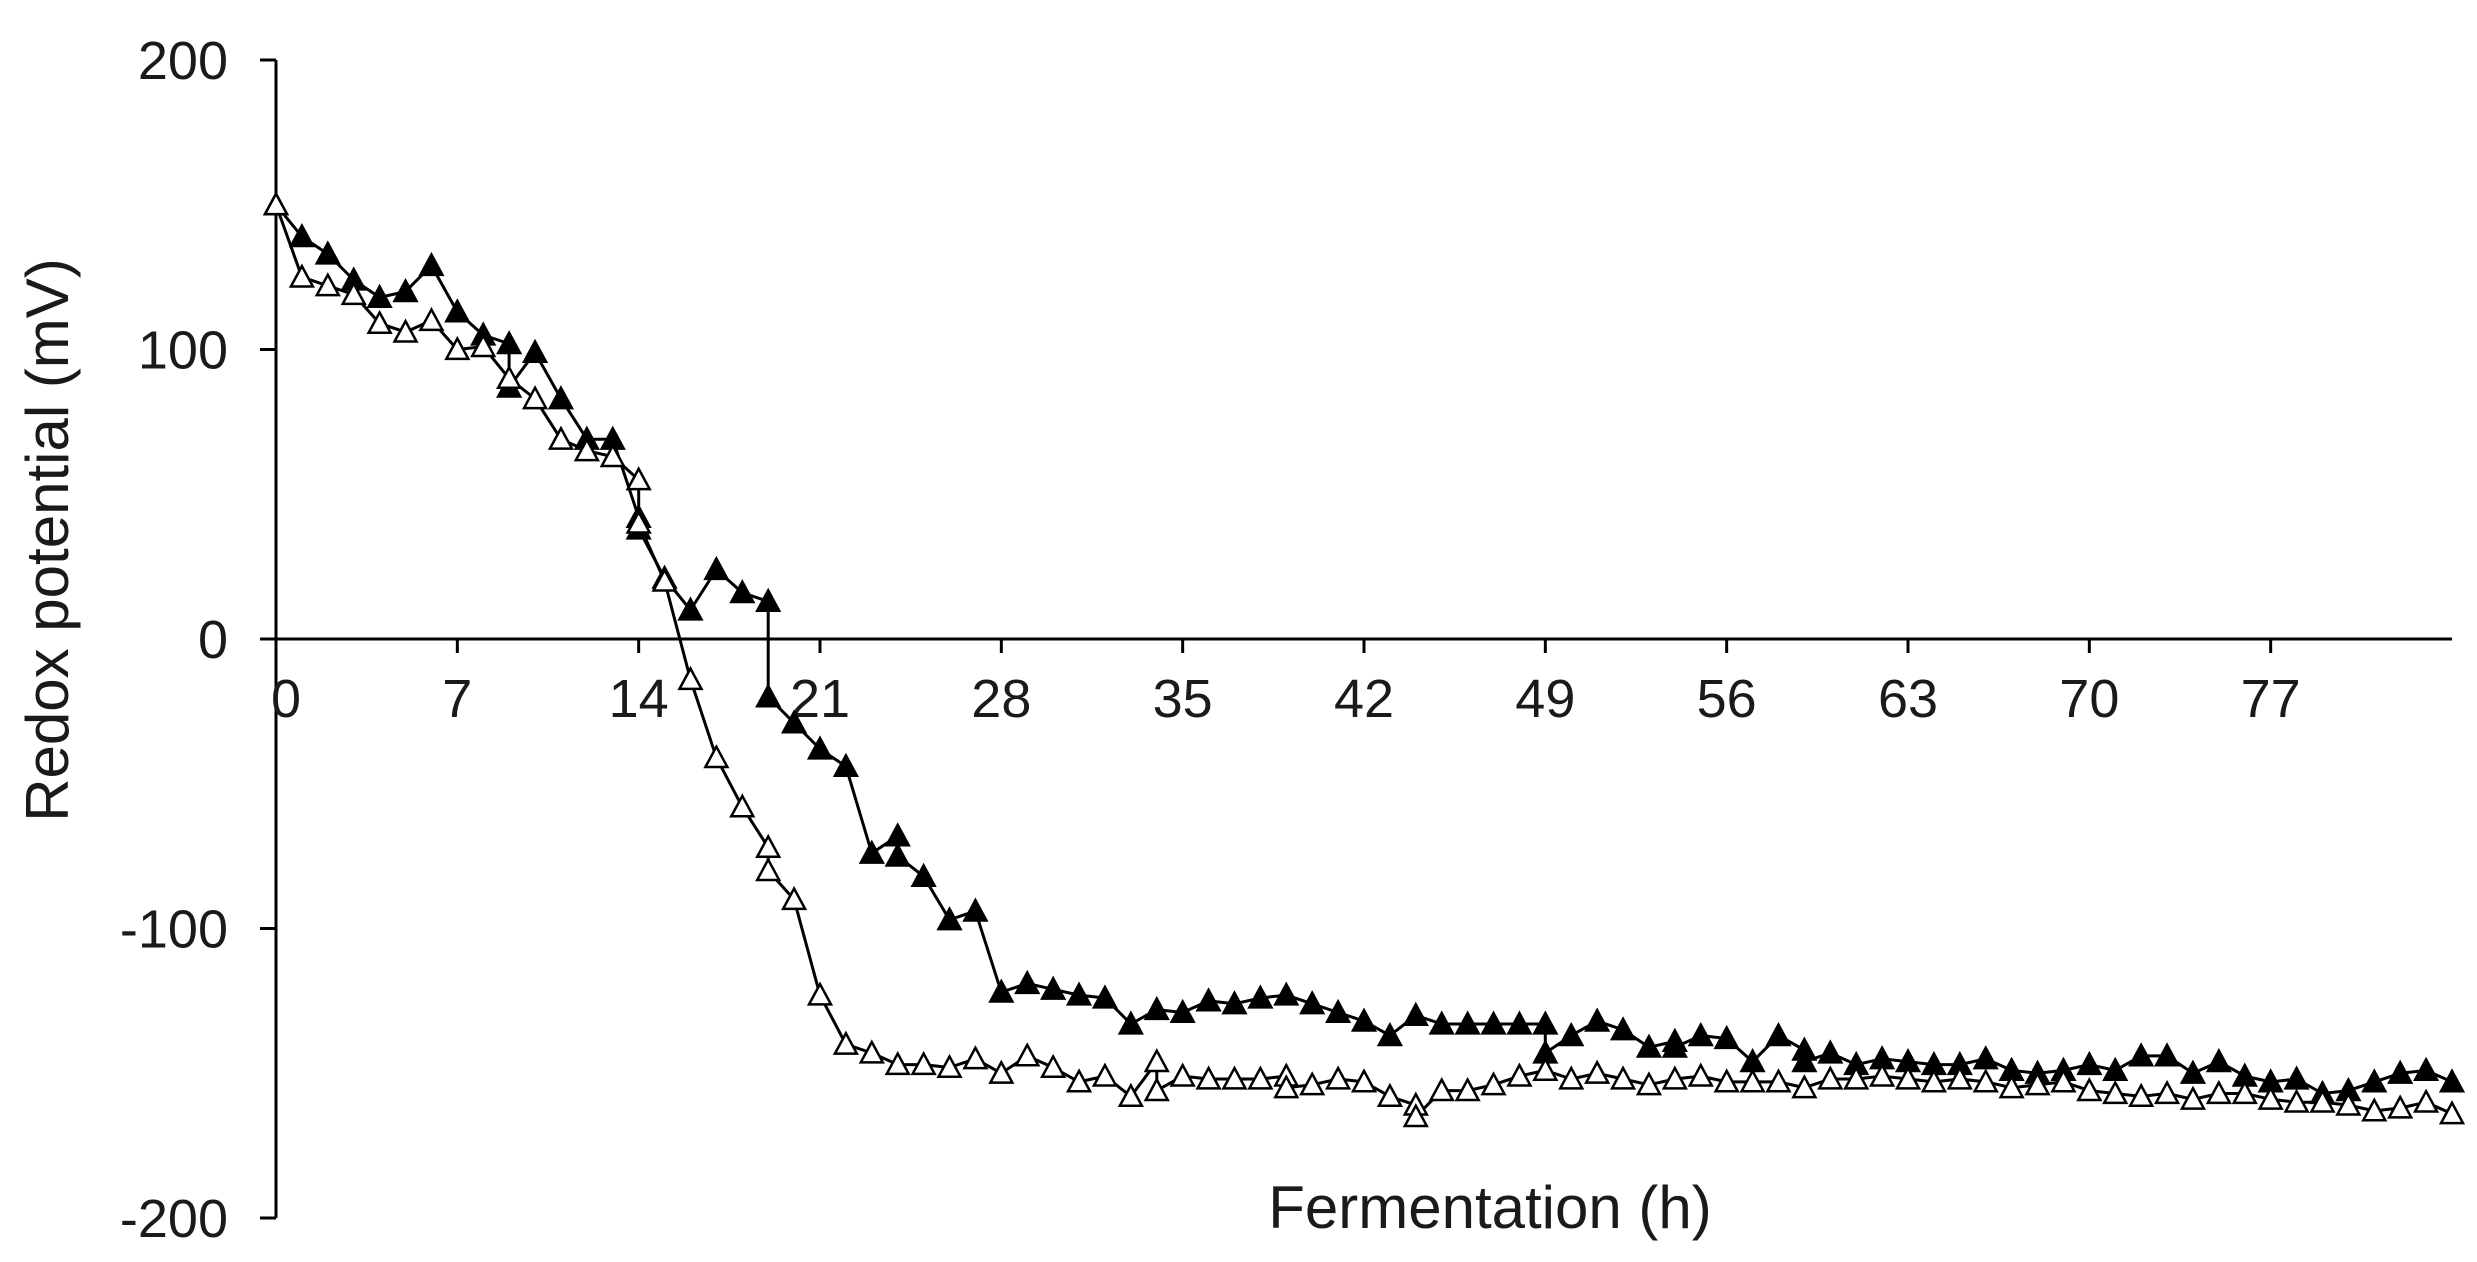 Image resolution: width=2477 pixels, height=1262 pixels. What do you see at coordinates (1727, 699) in the screenshot?
I see `x-tick-label: 56` at bounding box center [1727, 699].